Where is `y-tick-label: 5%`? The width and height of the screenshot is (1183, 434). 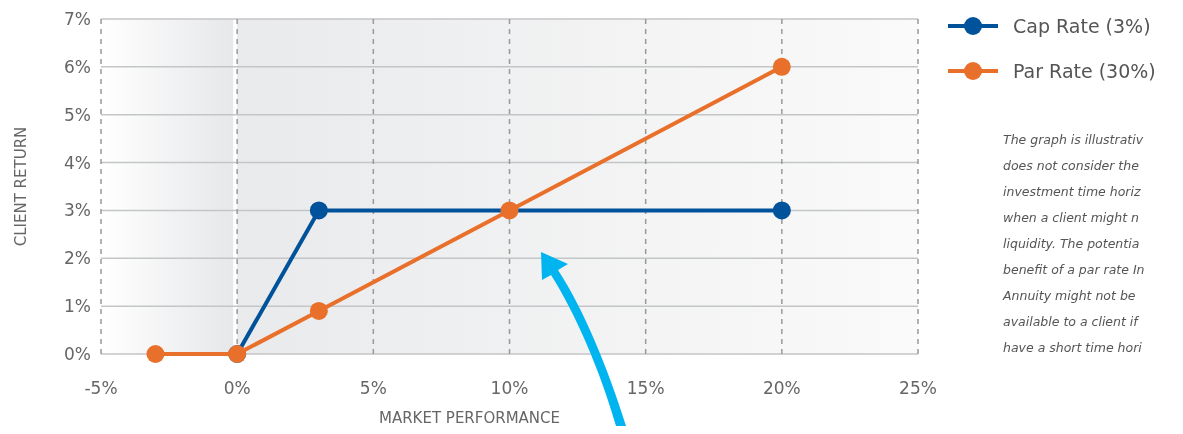 y-tick-label: 5% is located at coordinates (77, 114).